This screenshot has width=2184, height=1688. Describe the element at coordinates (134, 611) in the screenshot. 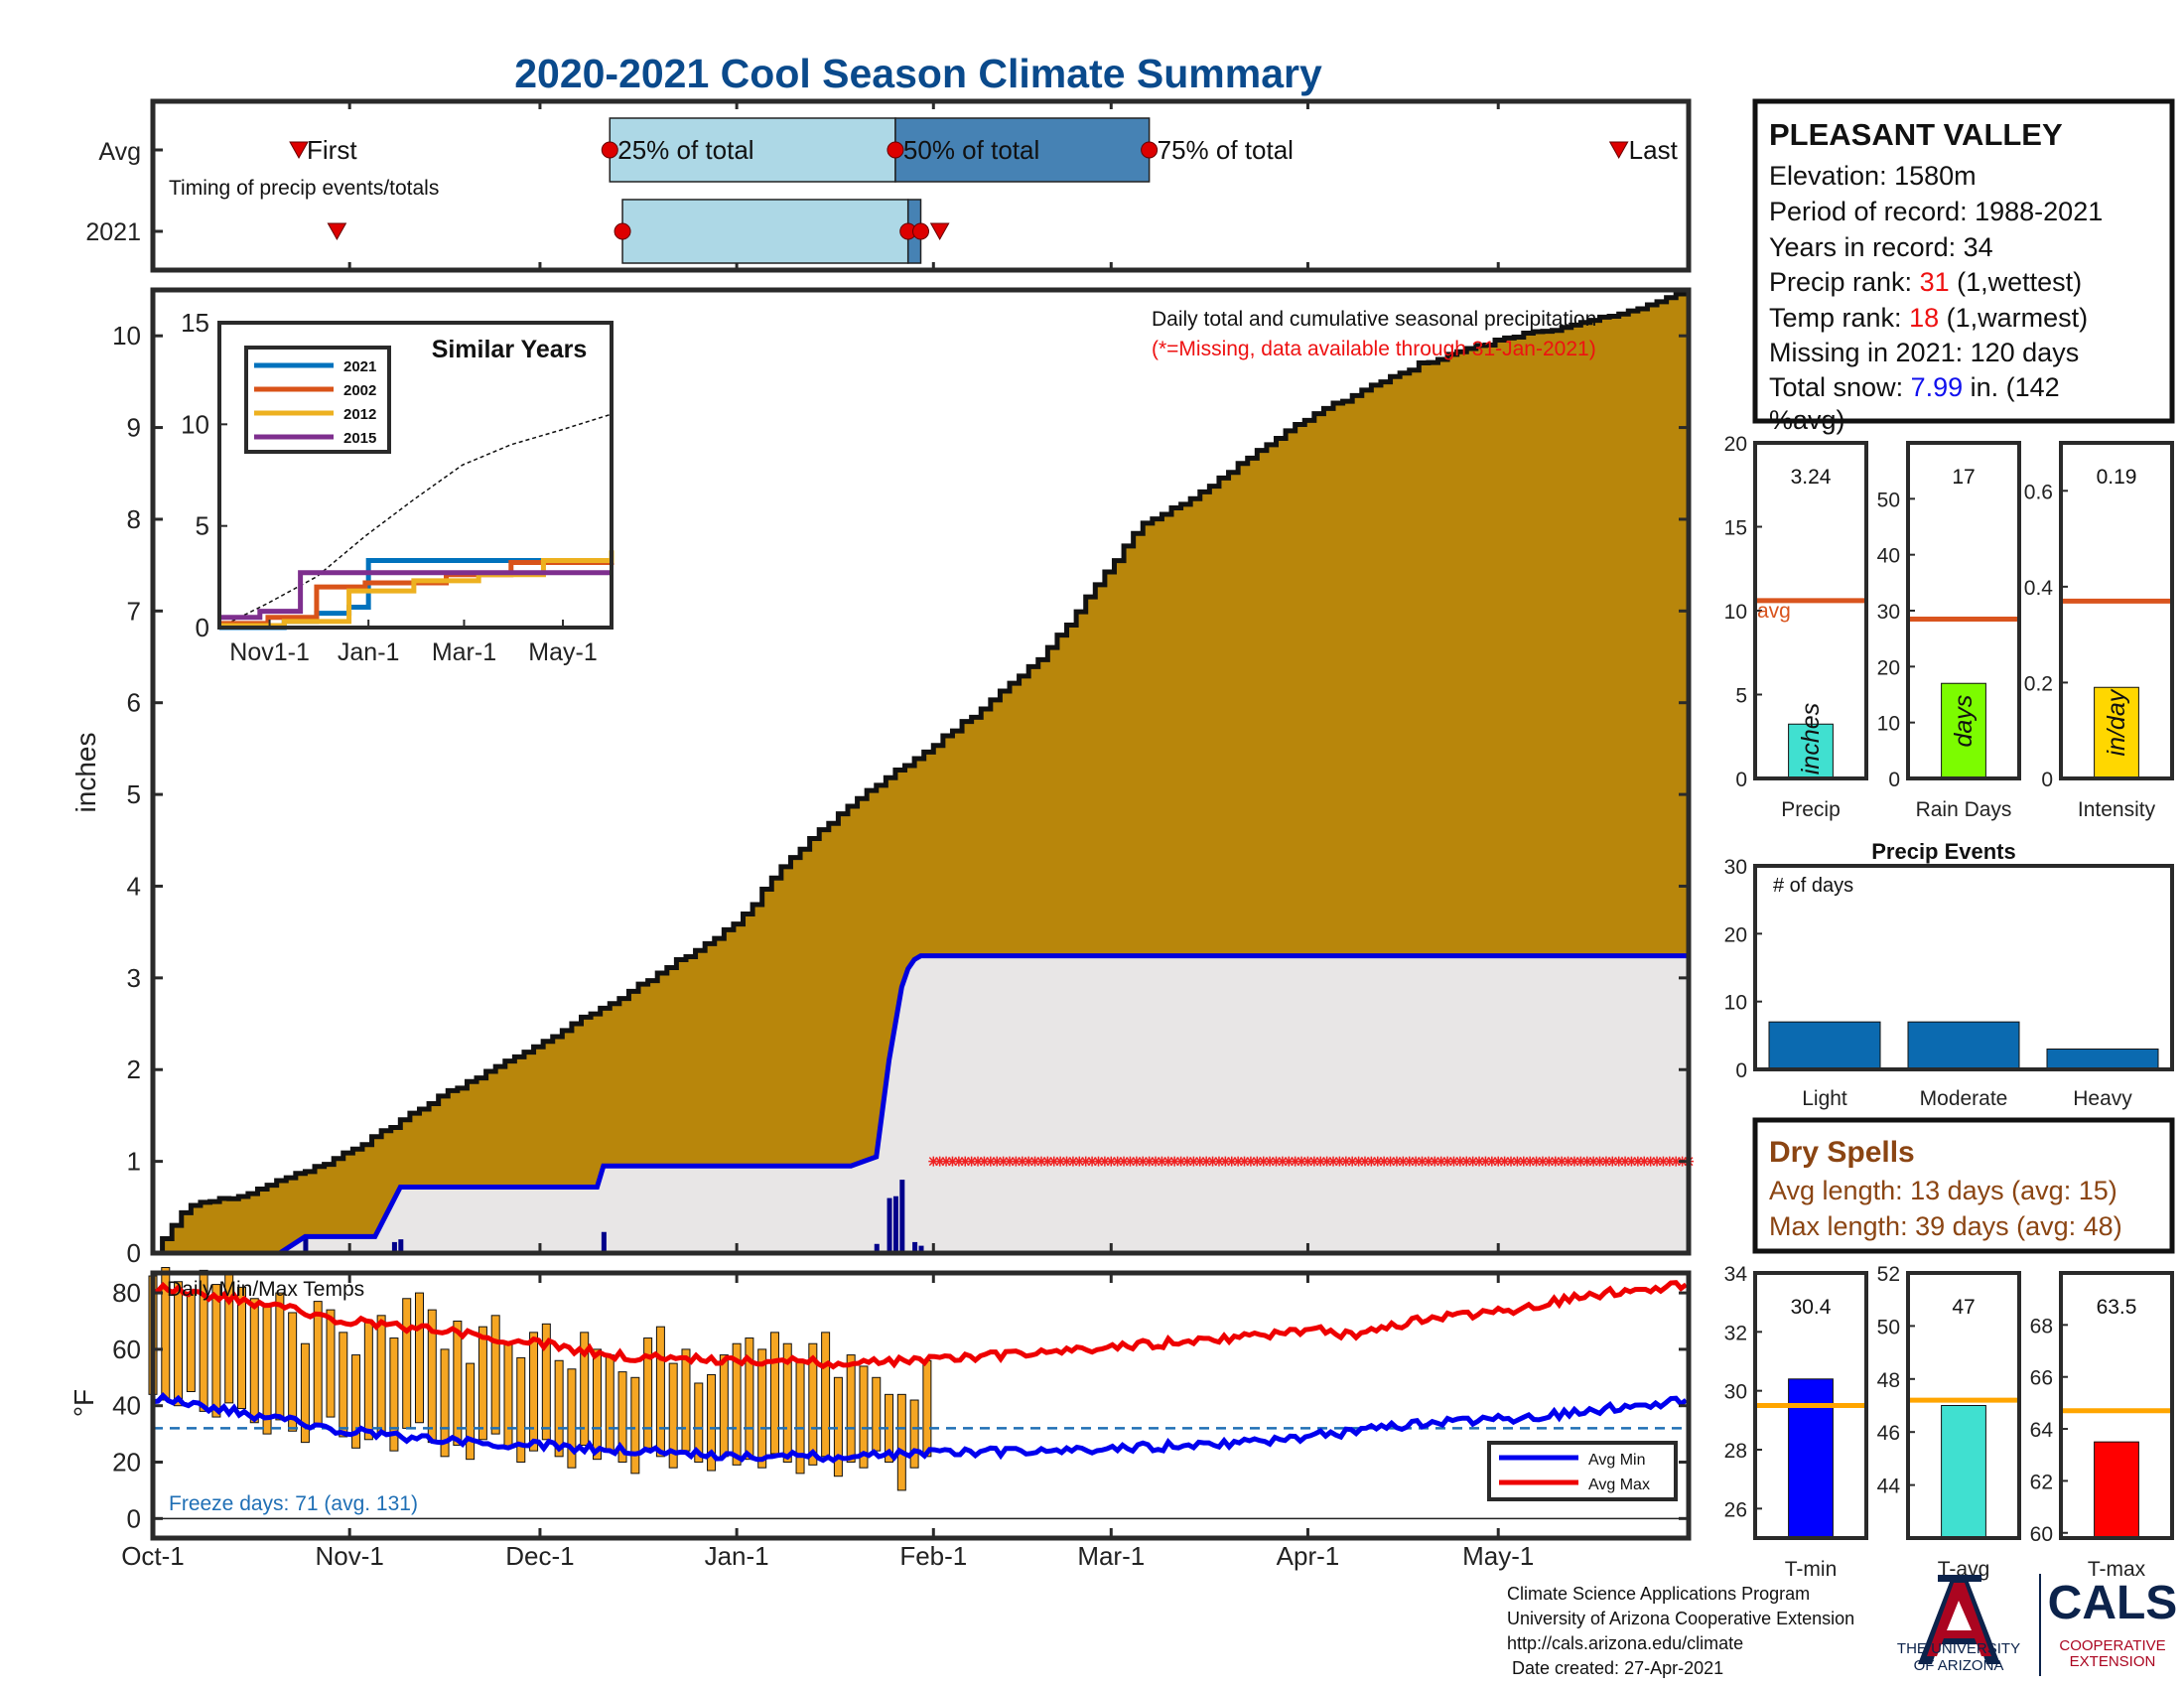

I see `precip-ytick-label: 7` at that location.